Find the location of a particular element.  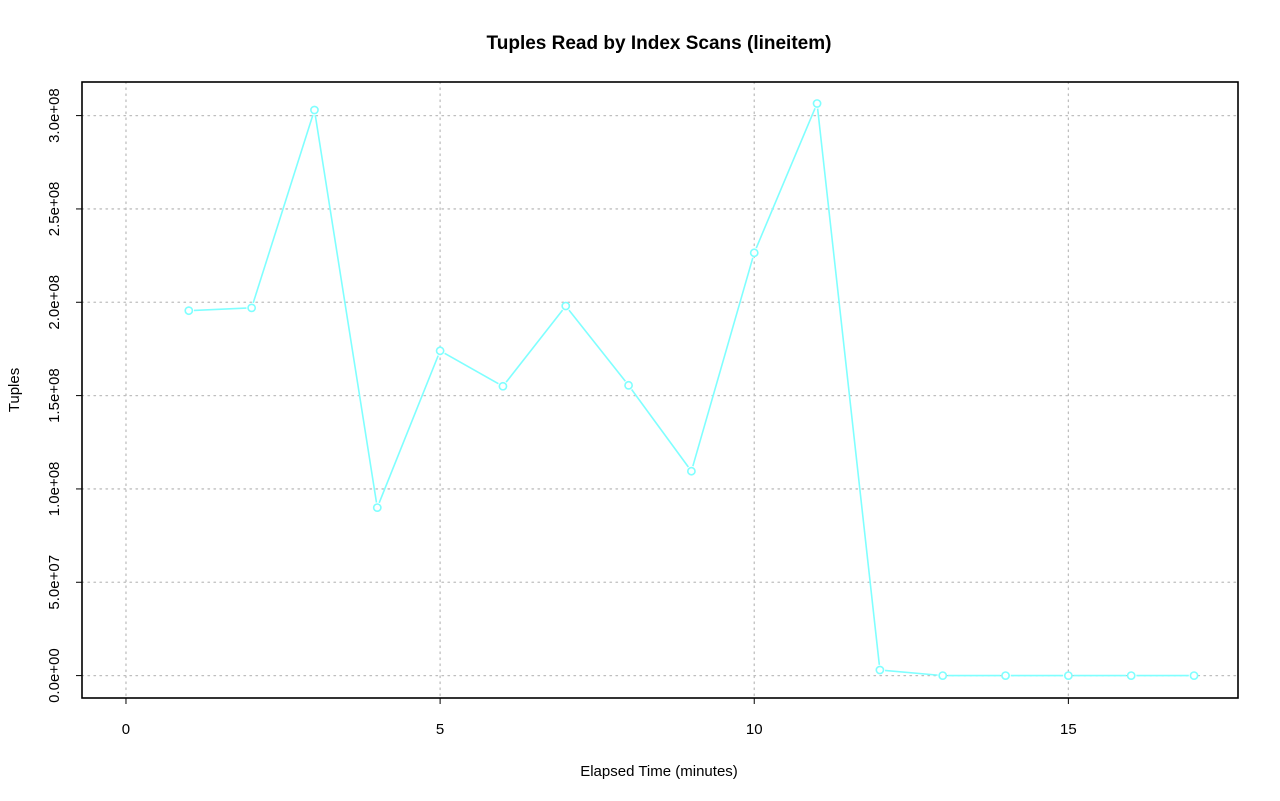

y-tick-label: 0.0e+00 is located at coordinates (54, 675).